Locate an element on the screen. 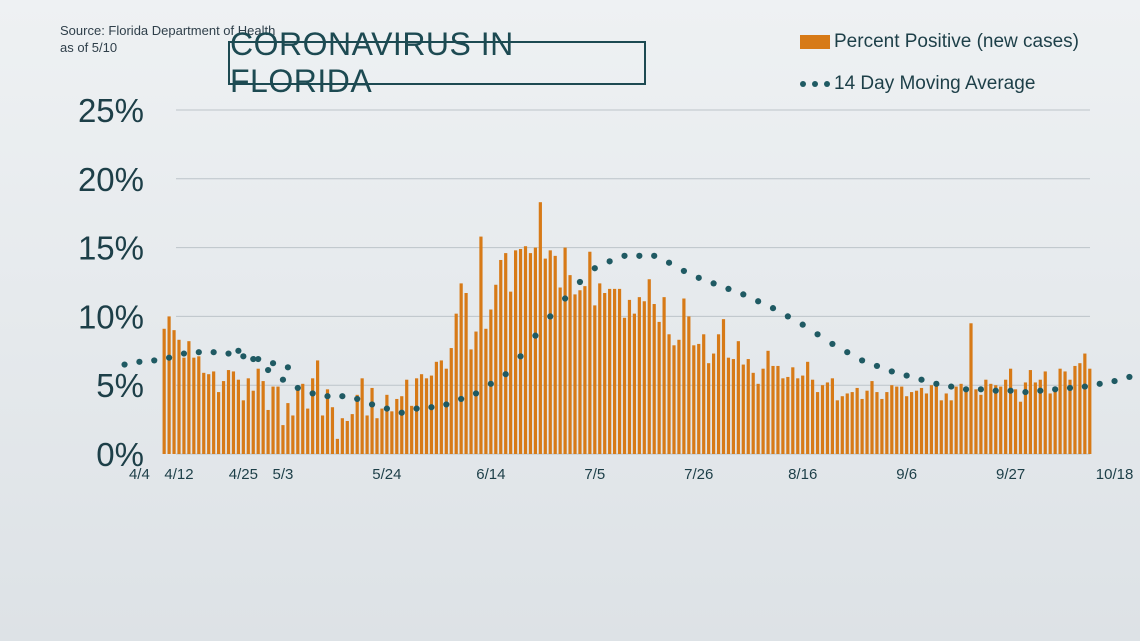 This screenshot has width=1140, height=641. x-tick-label: 4/4 is located at coordinates (139, 474).